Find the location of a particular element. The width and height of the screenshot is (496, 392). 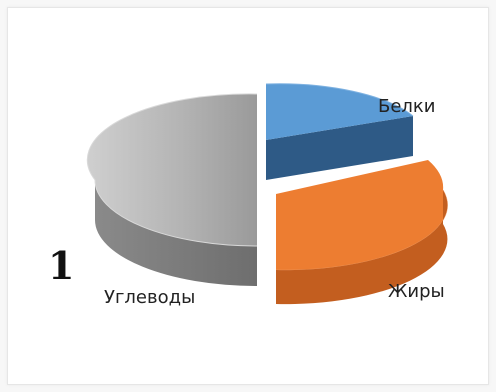

slice-label-жиры: Жиры is located at coordinates (416, 291).